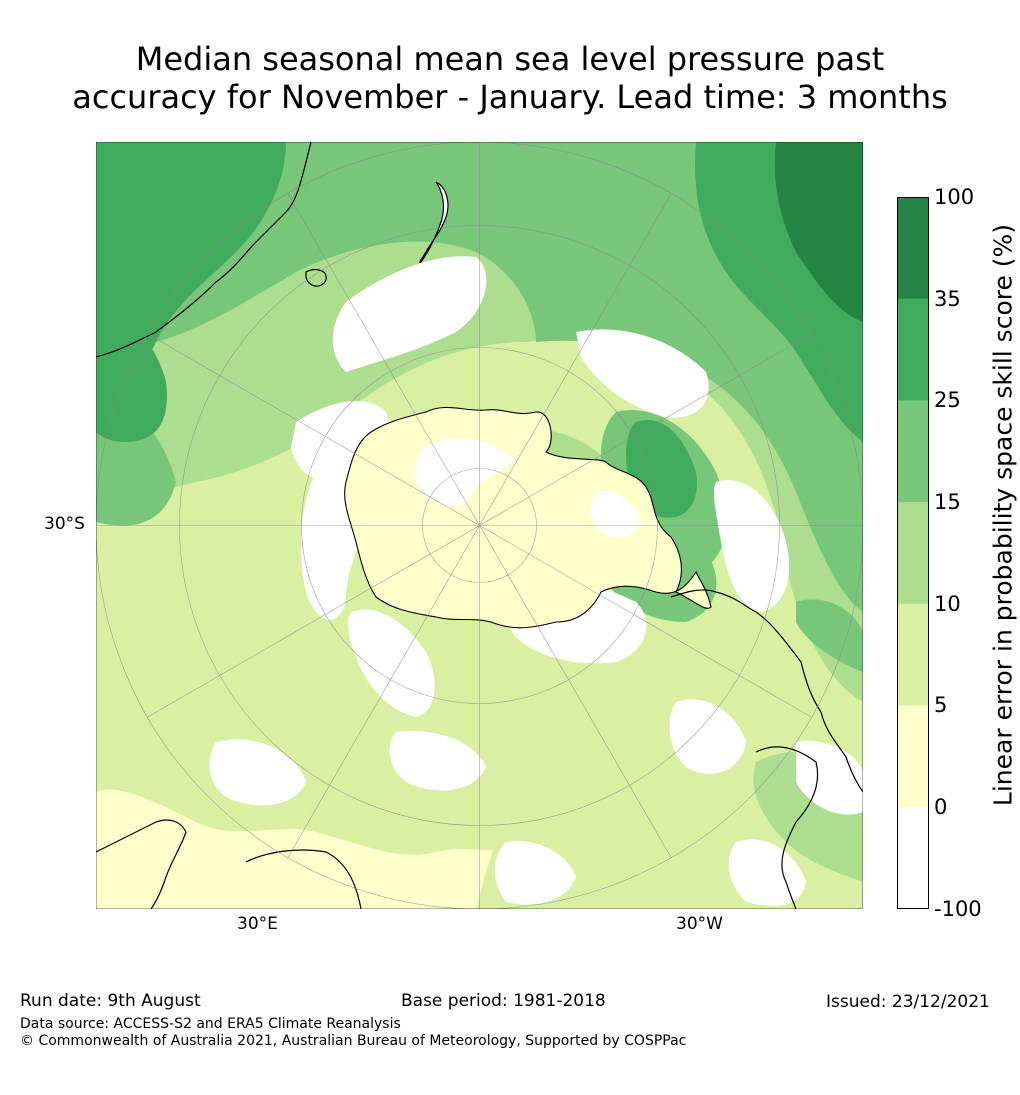 Image resolution: width=1020 pixels, height=1095 pixels. What do you see at coordinates (64, 524) in the screenshot?
I see `lat-label-30s: 30°S` at bounding box center [64, 524].